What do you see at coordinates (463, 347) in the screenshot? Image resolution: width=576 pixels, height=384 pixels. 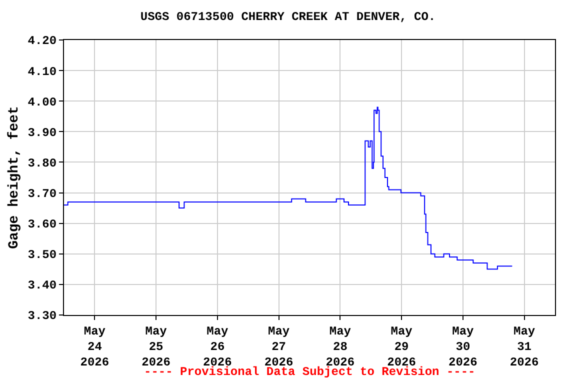 I see `x-tick-label: May 30 2026` at bounding box center [463, 347].